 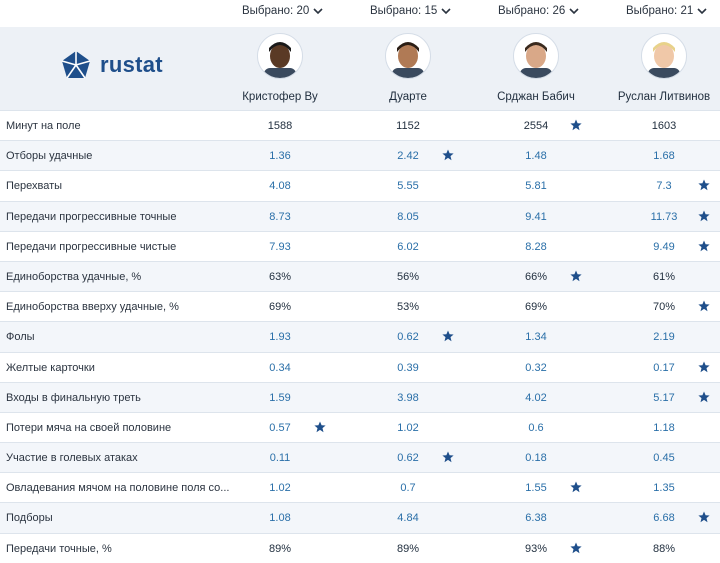 What do you see at coordinates (280, 216) in the screenshot?
I see `stat-value: 8.73` at bounding box center [280, 216].